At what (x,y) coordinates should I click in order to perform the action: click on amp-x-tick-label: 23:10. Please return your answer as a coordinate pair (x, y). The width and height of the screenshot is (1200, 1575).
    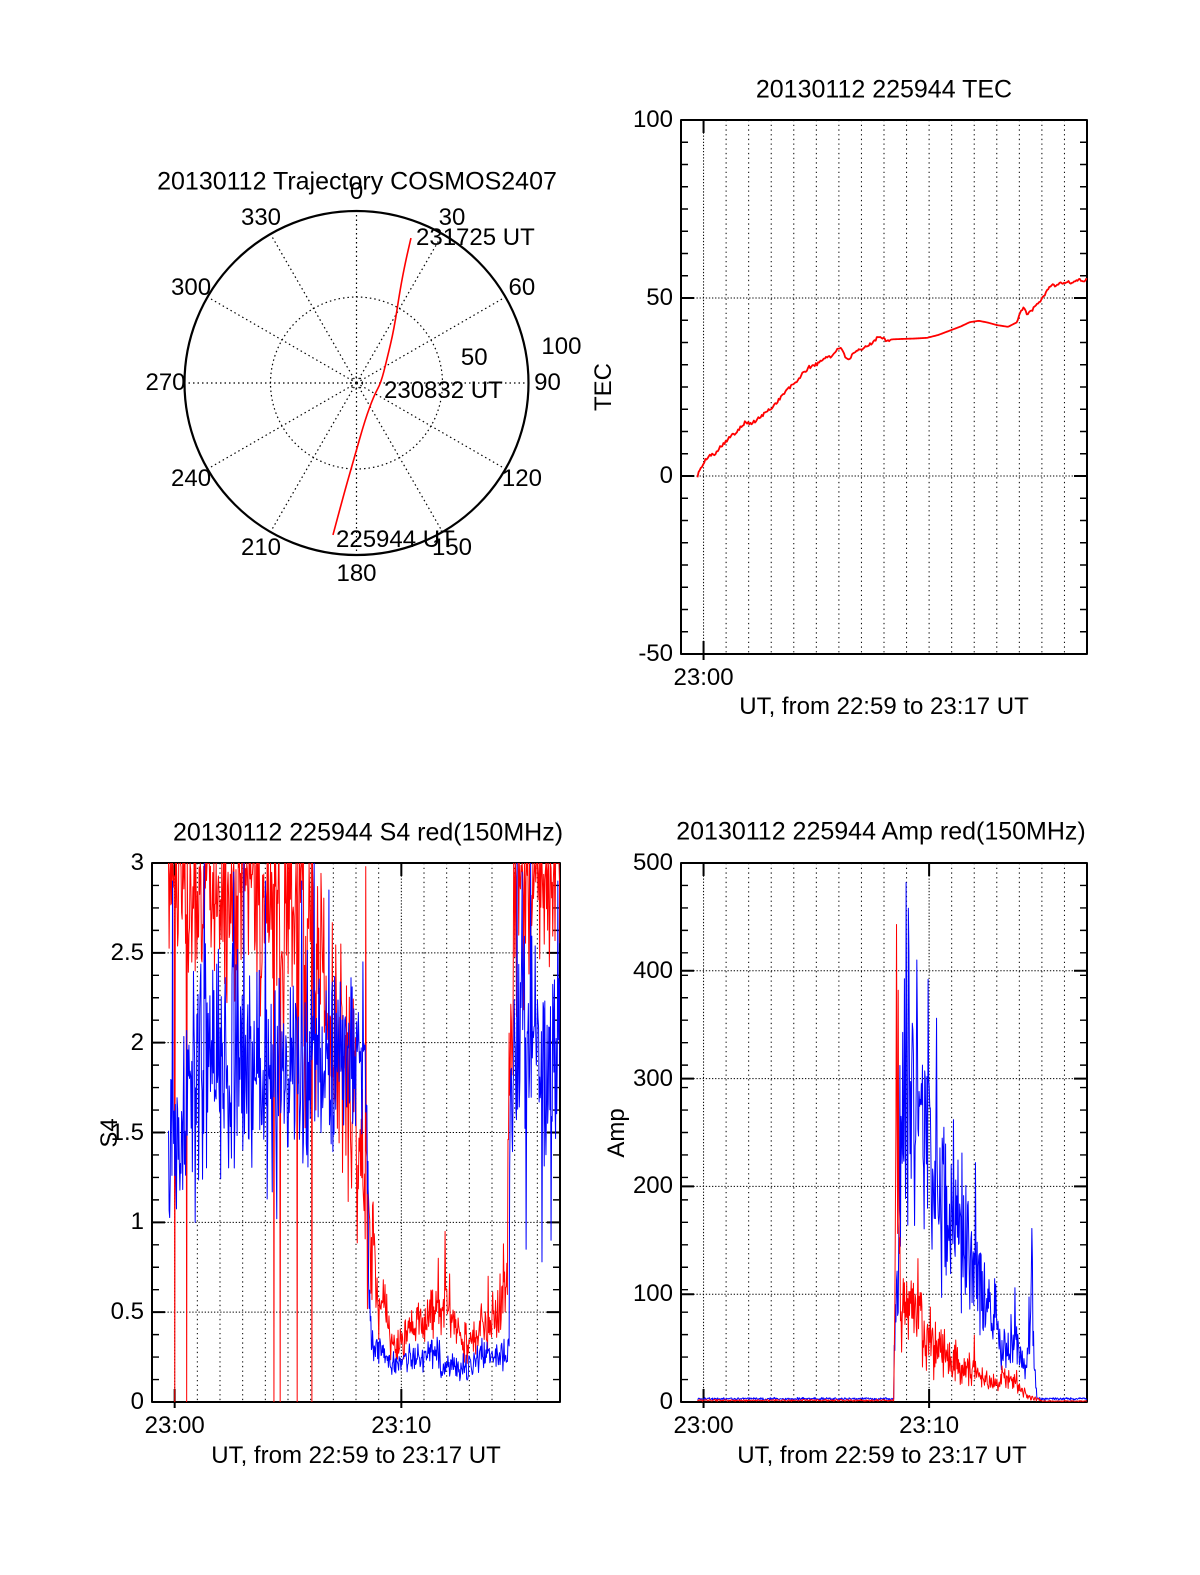
    Looking at the image, I should click on (929, 1425).